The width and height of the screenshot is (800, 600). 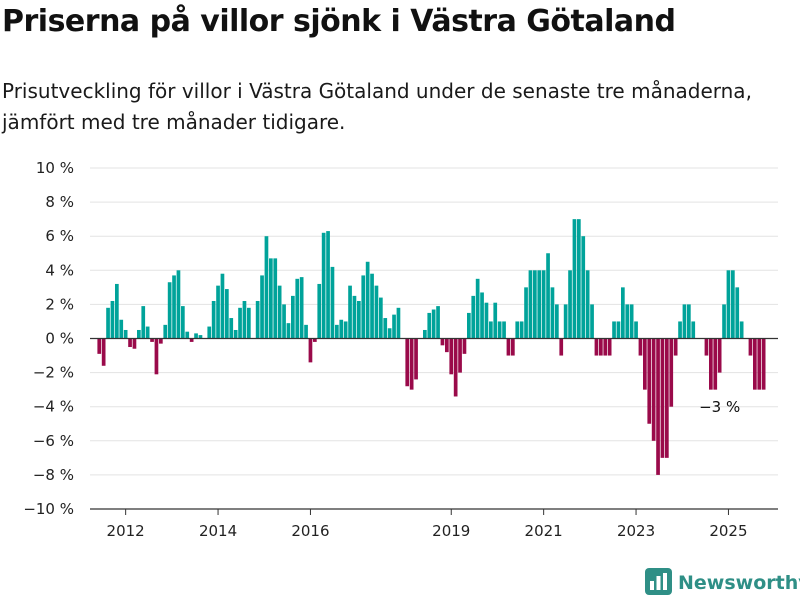 What do you see at coordinates (59, 236) in the screenshot?
I see `y-tick-label: 6 %` at bounding box center [59, 236].